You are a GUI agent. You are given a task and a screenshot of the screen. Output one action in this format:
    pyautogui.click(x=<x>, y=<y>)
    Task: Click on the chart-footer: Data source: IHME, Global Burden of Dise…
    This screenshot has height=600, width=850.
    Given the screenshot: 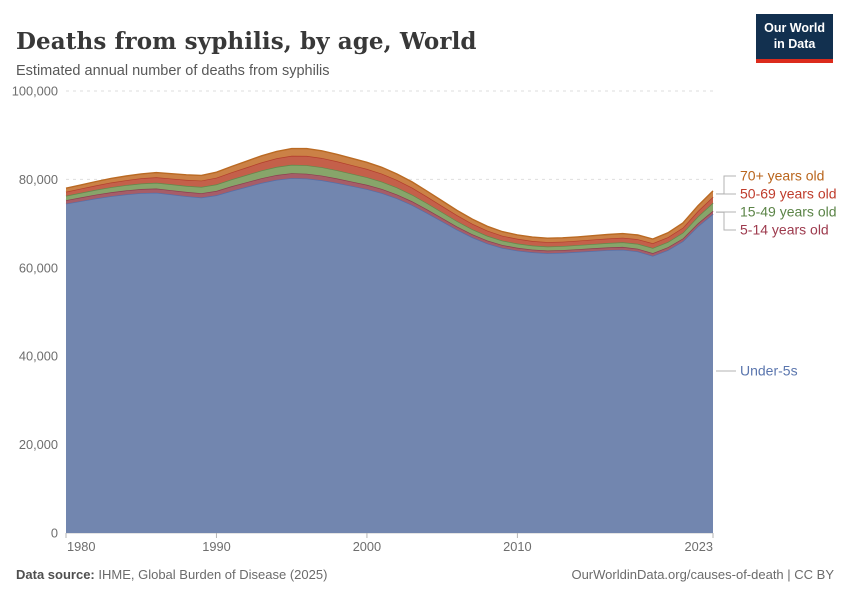 What is the action you would take?
    pyautogui.click(x=425, y=574)
    